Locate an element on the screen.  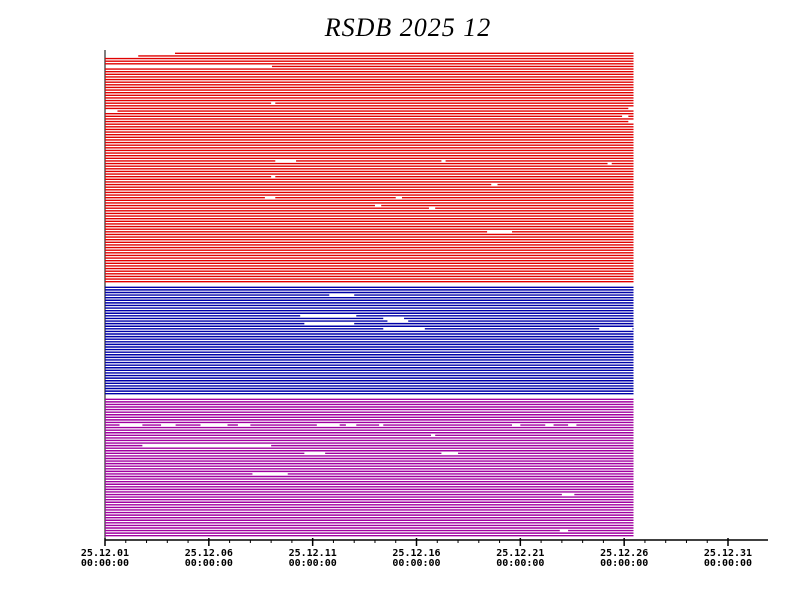
x-tick-label: 25.12.21 is located at coordinates (520, 553).